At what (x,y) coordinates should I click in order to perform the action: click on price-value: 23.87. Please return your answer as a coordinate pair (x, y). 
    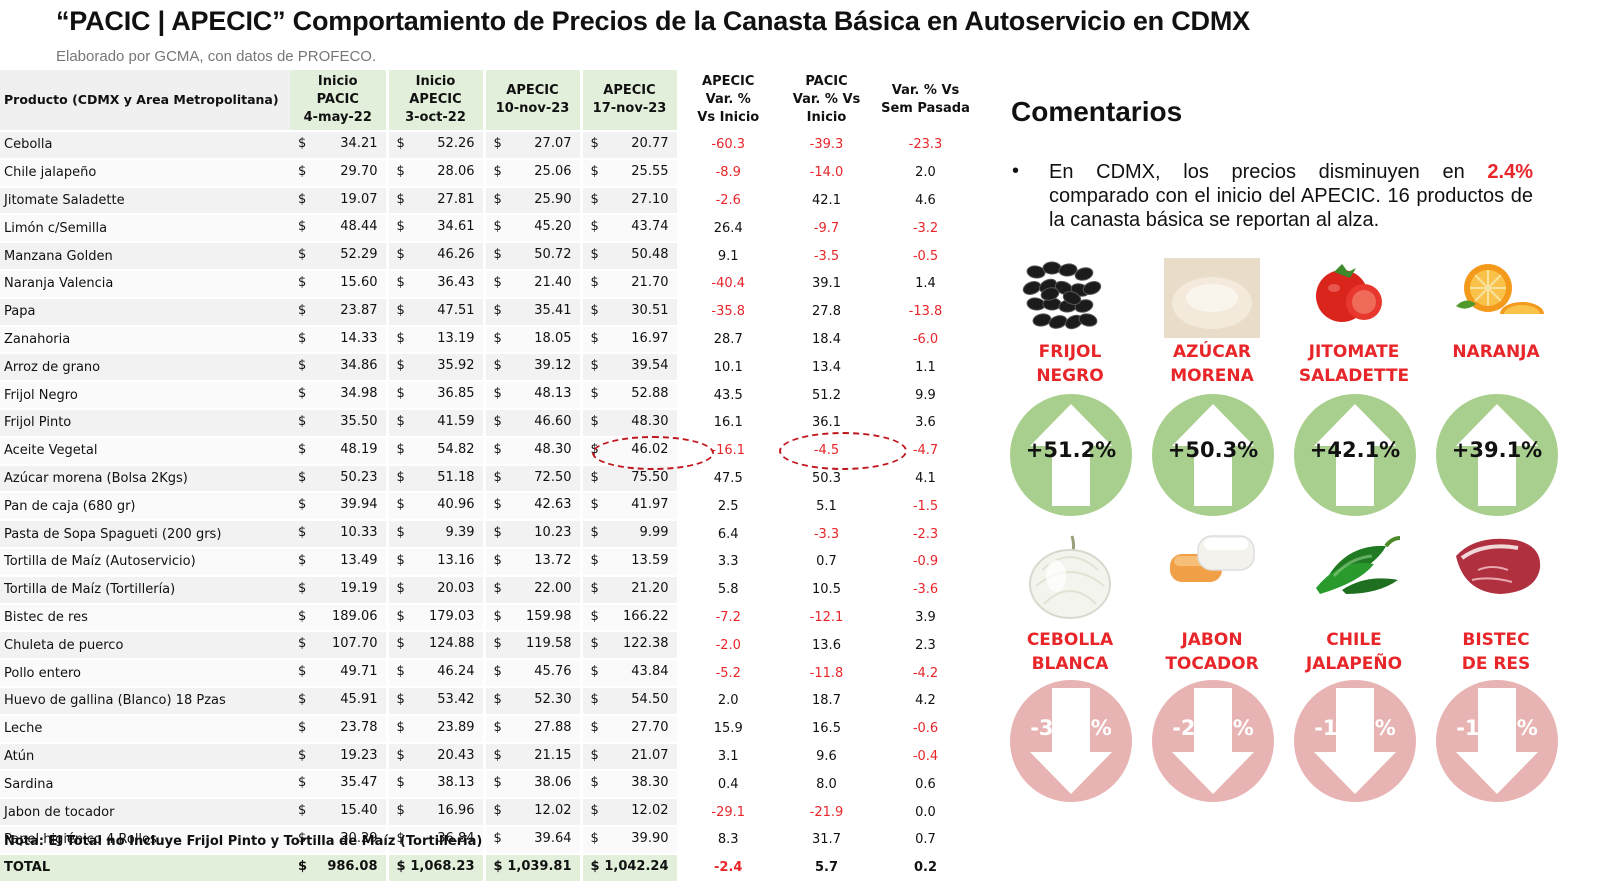
    Looking at the image, I should click on (359, 310).